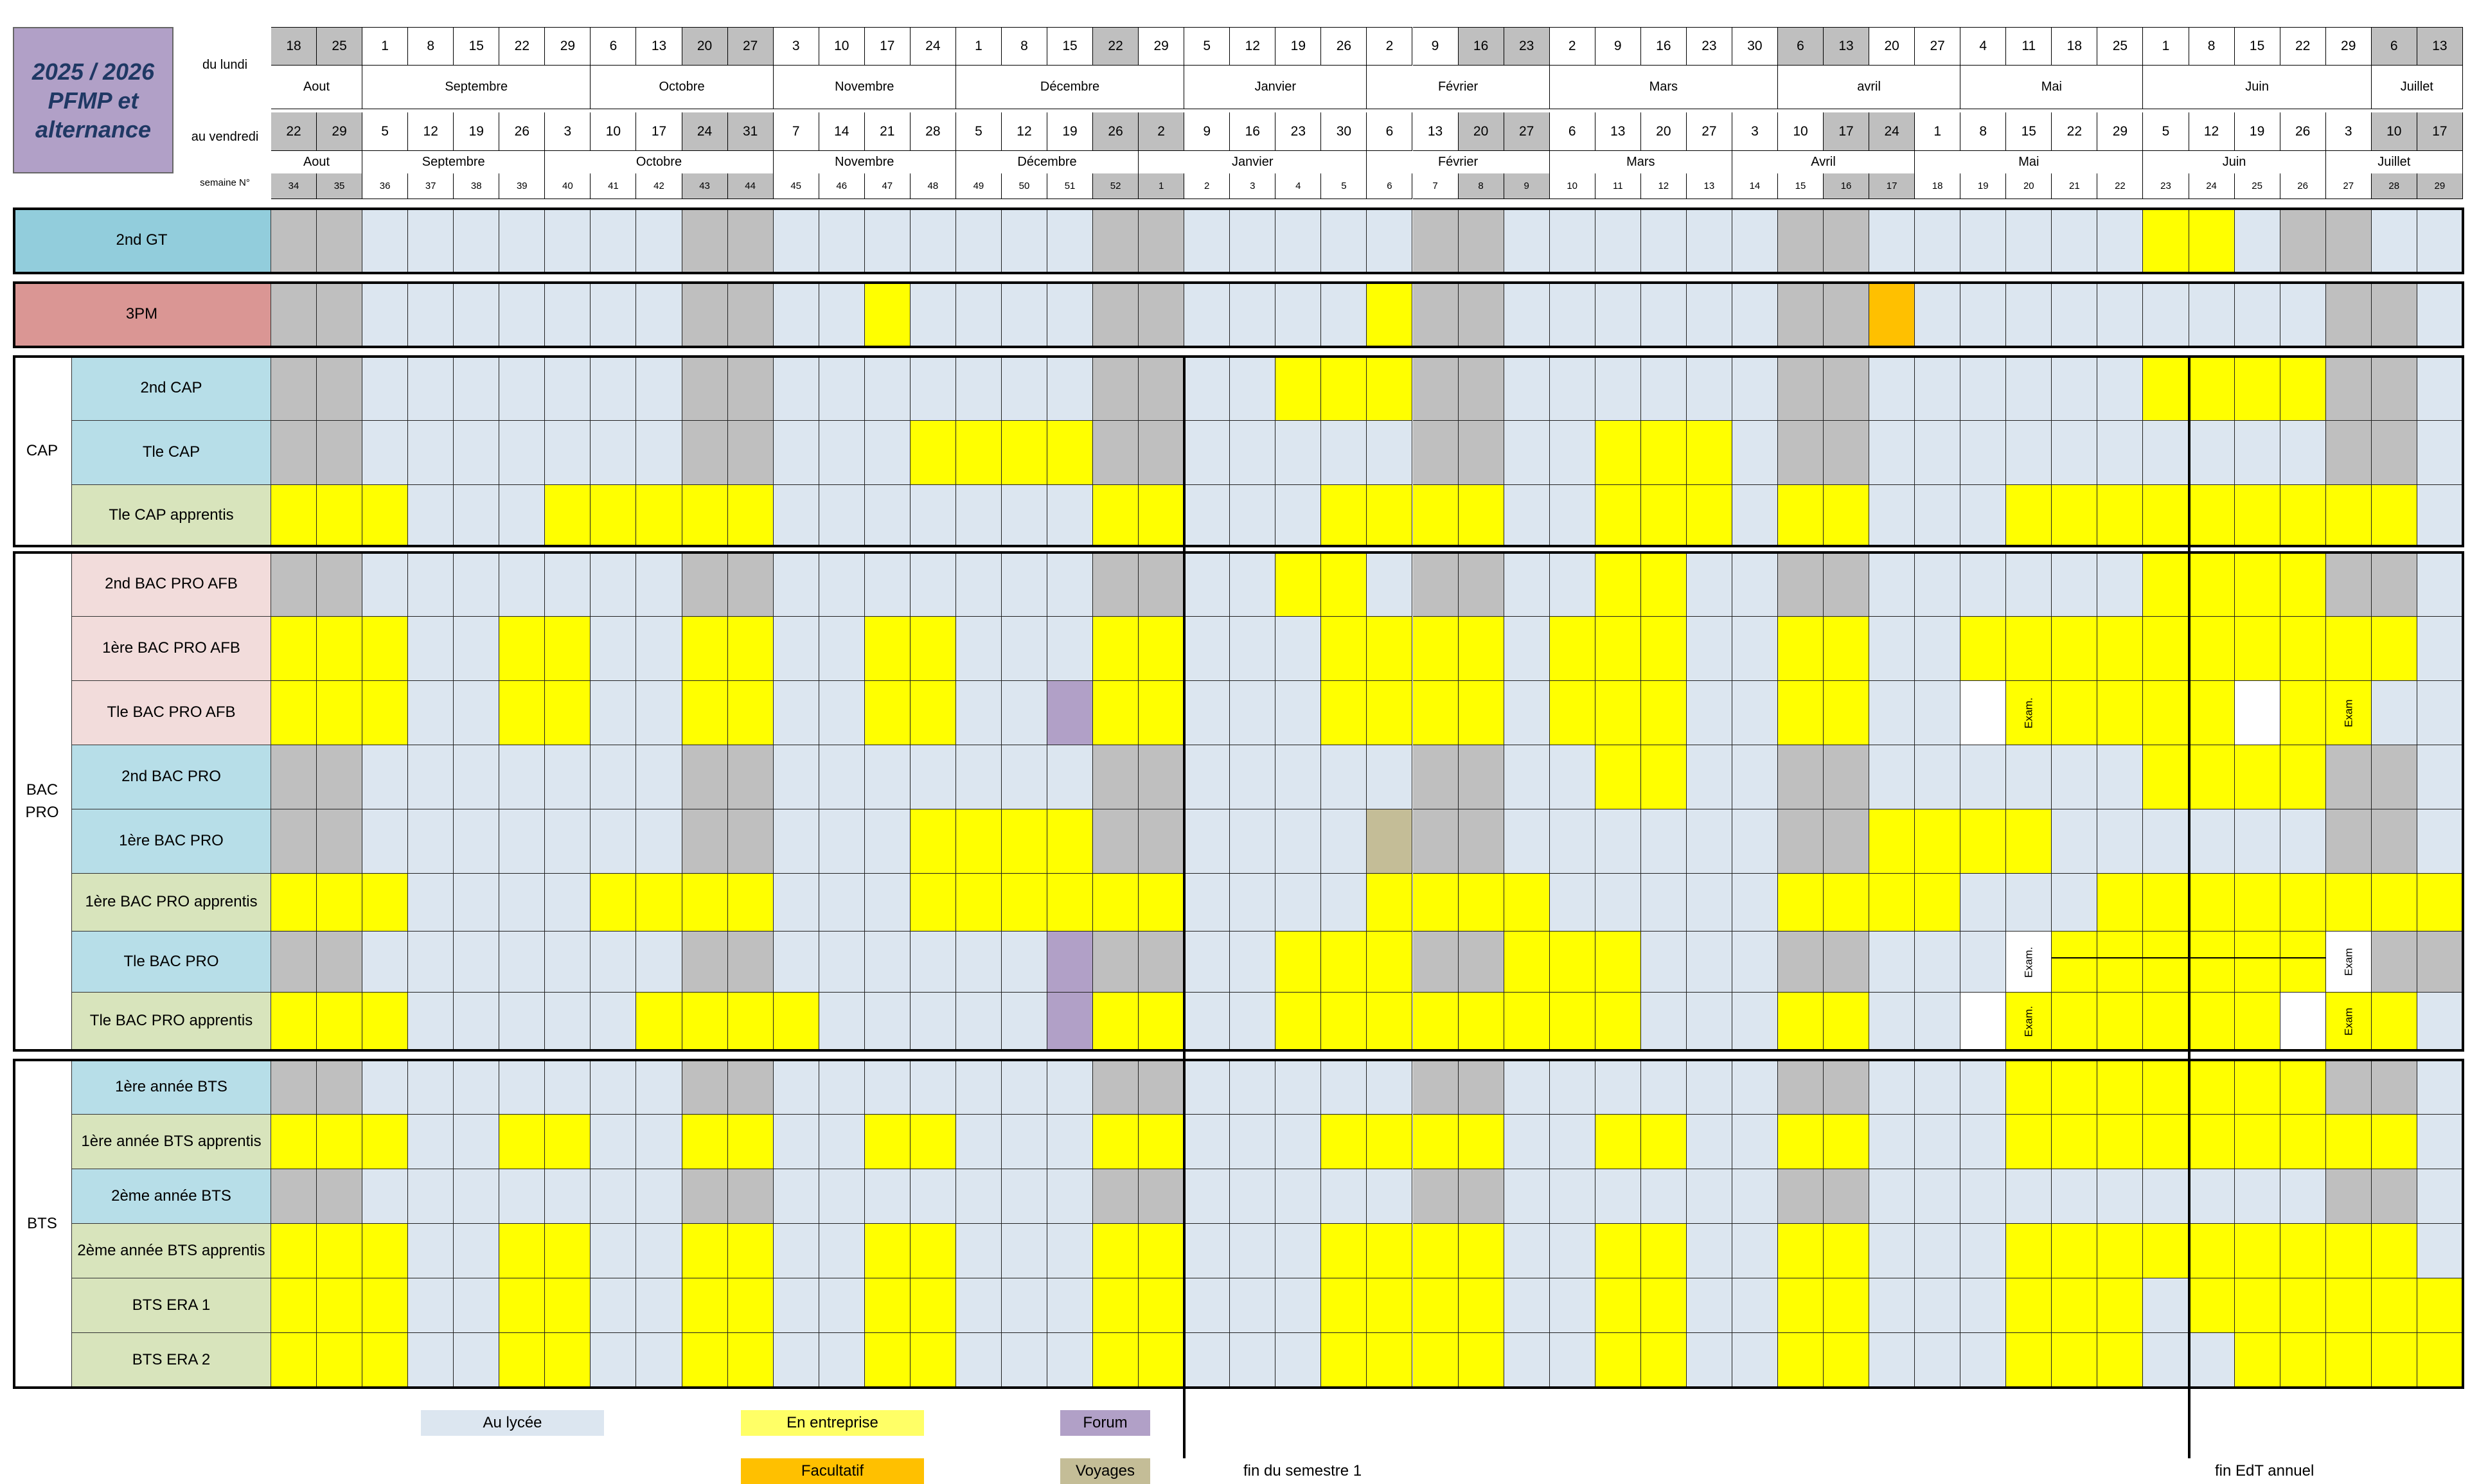 The image size is (2488, 1484). Describe the element at coordinates (93, 71) in the screenshot. I see `title-year: 2025 / 2026` at that location.